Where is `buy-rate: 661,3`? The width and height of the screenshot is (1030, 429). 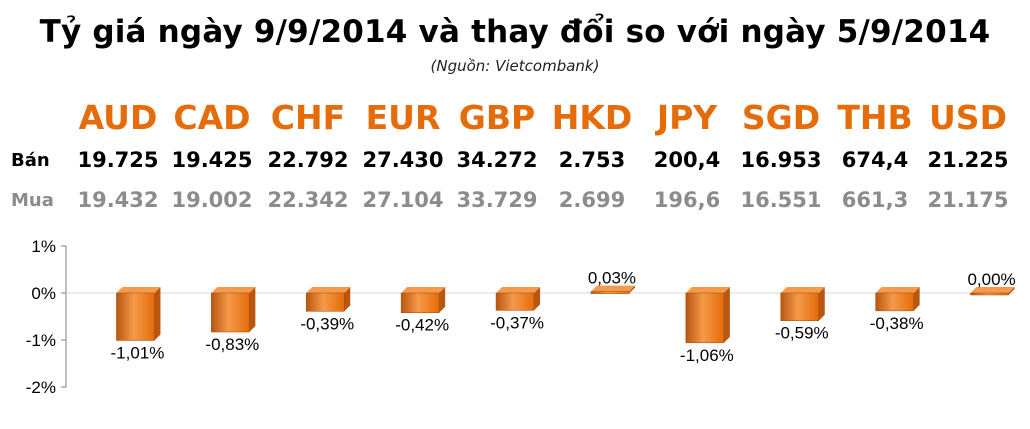
buy-rate: 661,3 is located at coordinates (875, 200).